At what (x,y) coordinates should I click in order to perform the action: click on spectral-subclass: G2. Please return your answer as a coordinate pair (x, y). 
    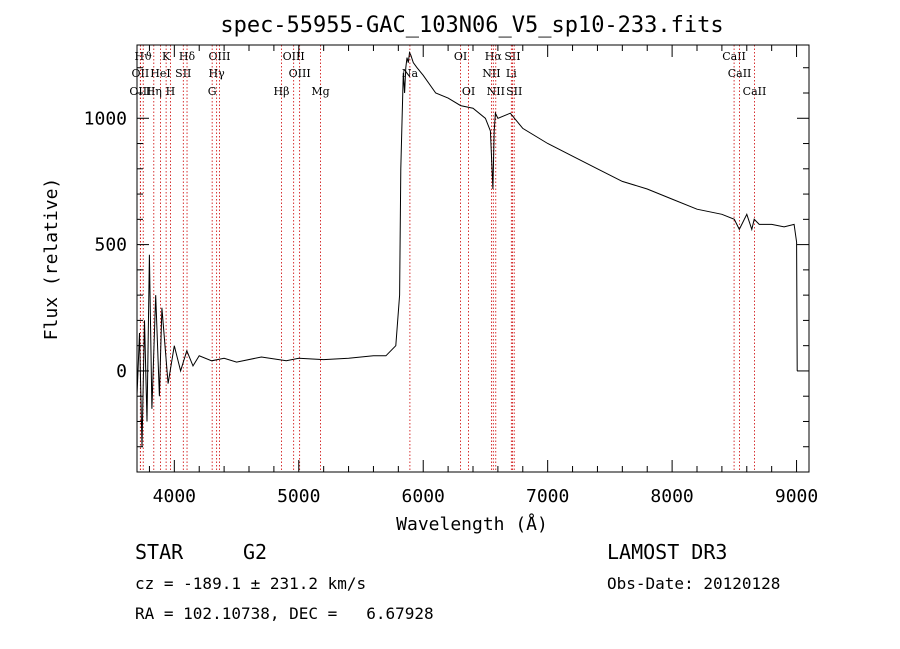
    Looking at the image, I should click on (255, 552).